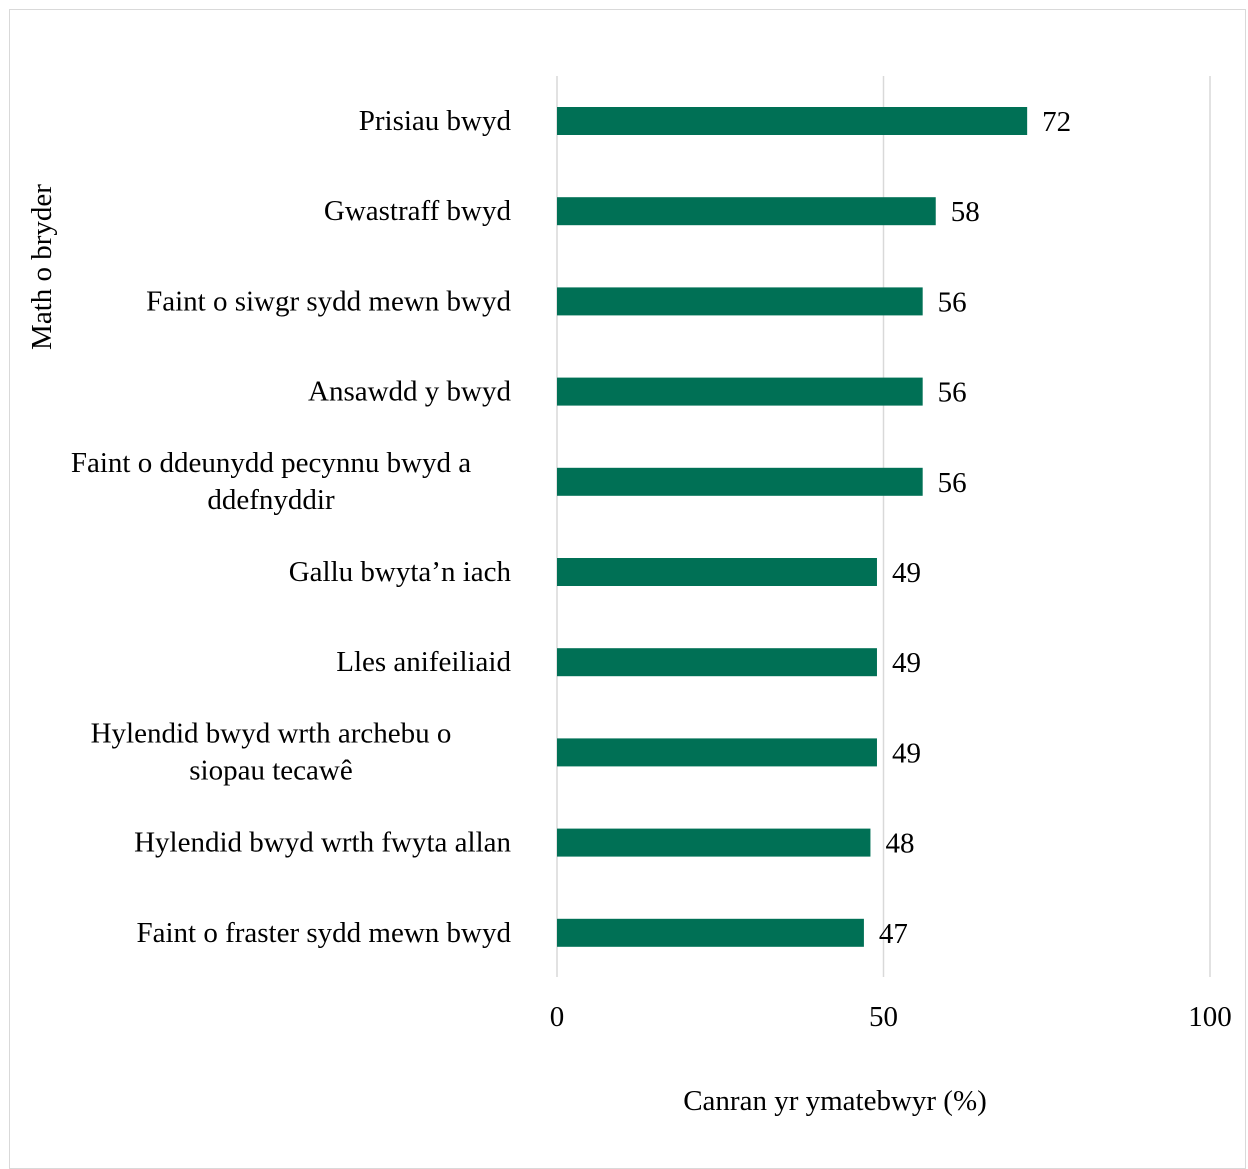  What do you see at coordinates (899, 844) in the screenshot?
I see `data-label: 48` at bounding box center [899, 844].